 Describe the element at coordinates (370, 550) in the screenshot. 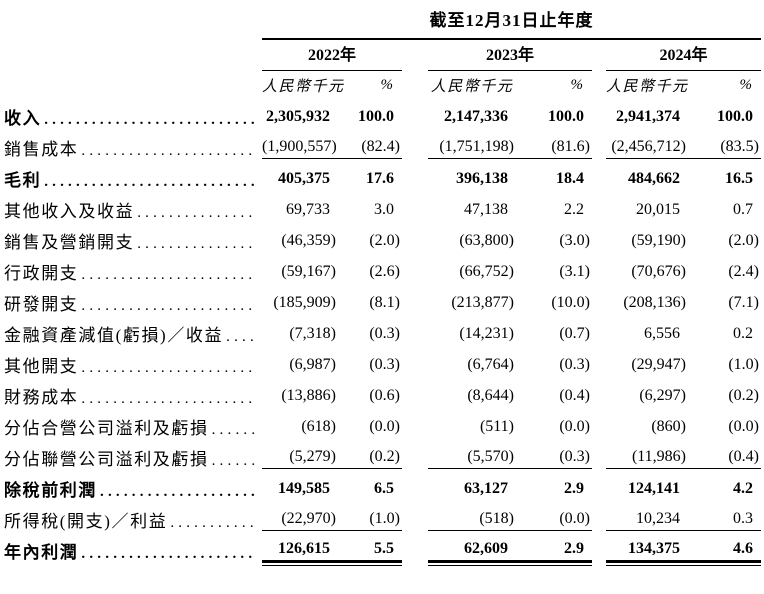

I see `percent-2022-cell: 5.5` at that location.